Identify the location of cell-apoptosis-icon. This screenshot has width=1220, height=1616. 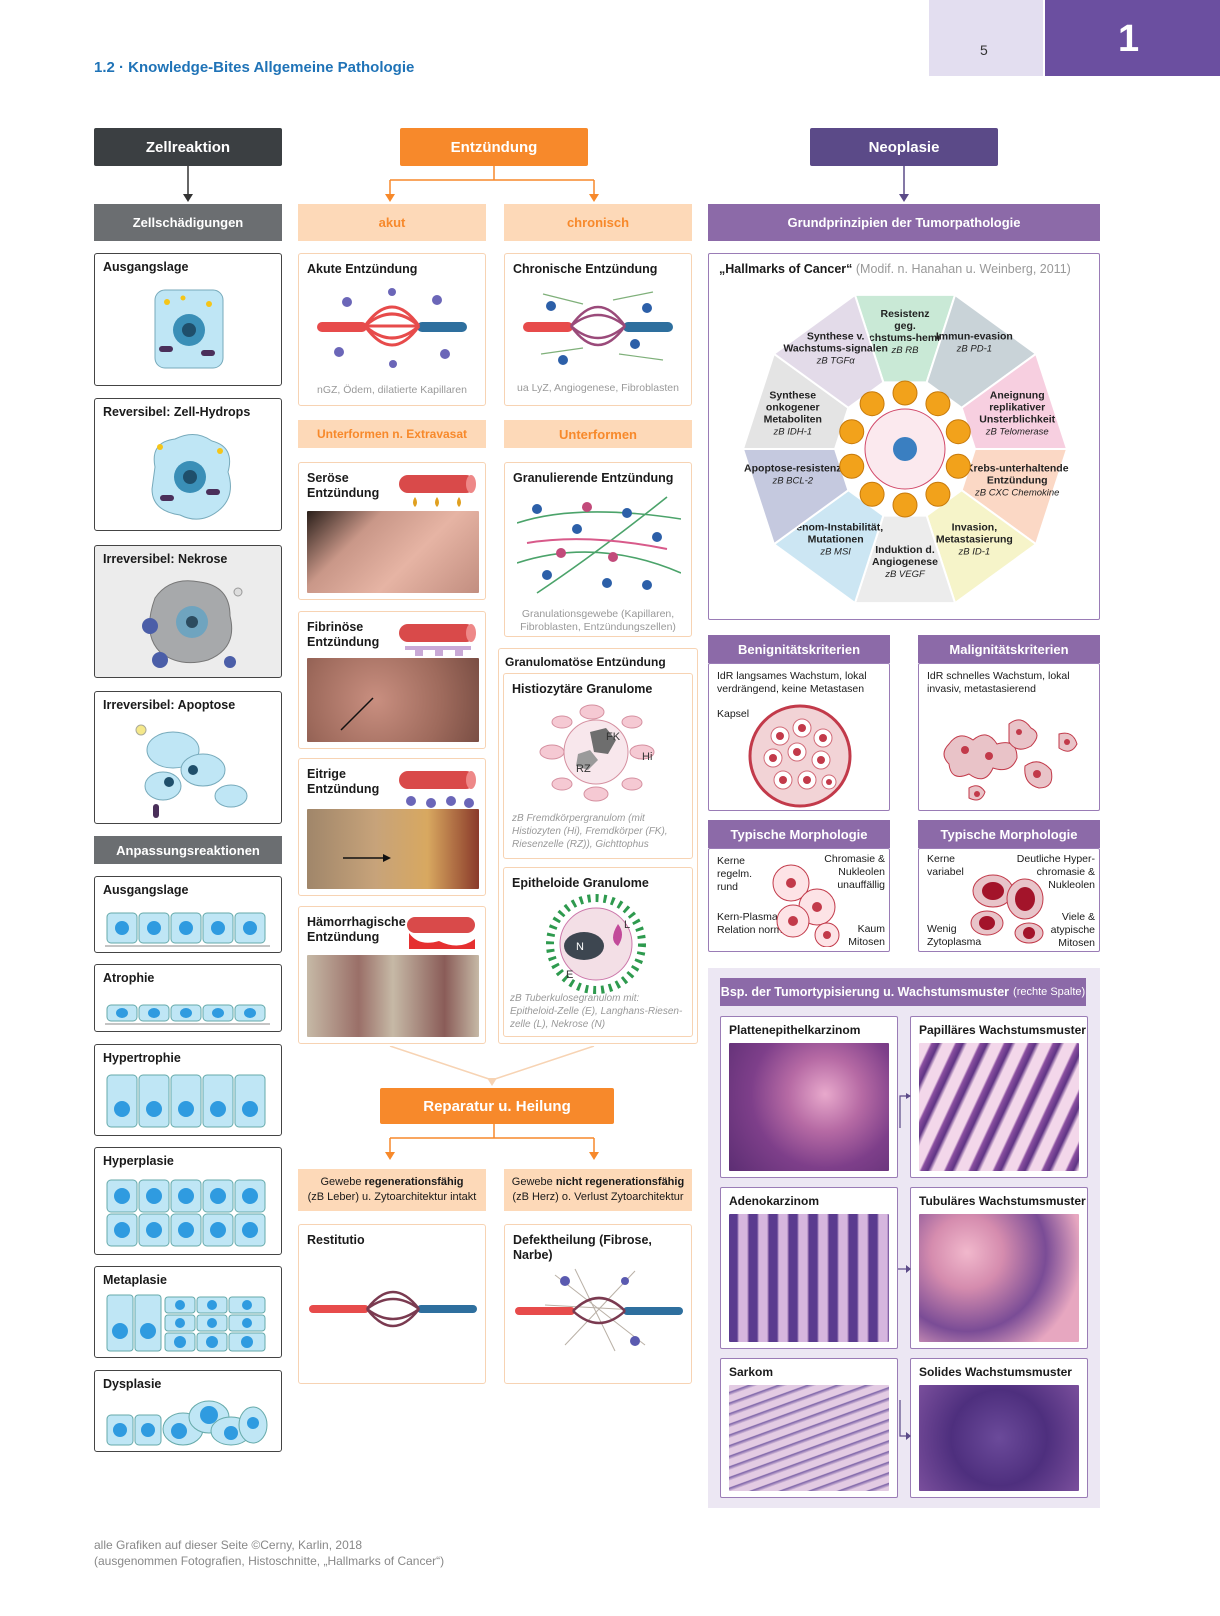
(191, 771).